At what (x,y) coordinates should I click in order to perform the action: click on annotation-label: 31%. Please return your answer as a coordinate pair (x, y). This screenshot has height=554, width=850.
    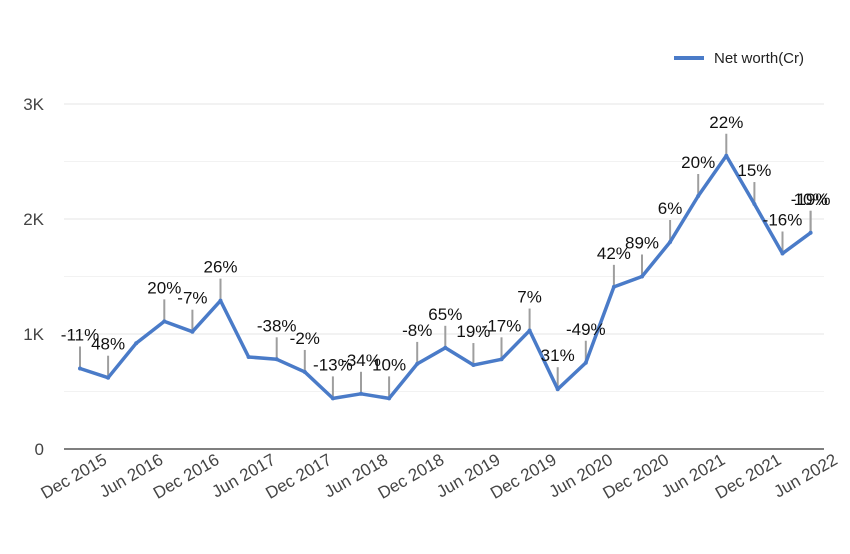
    Looking at the image, I should click on (558, 355).